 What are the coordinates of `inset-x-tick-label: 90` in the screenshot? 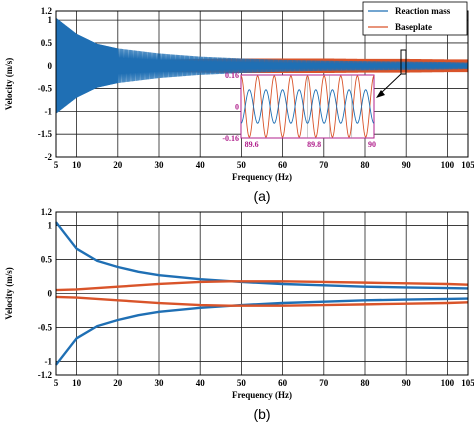 It's located at (372, 144).